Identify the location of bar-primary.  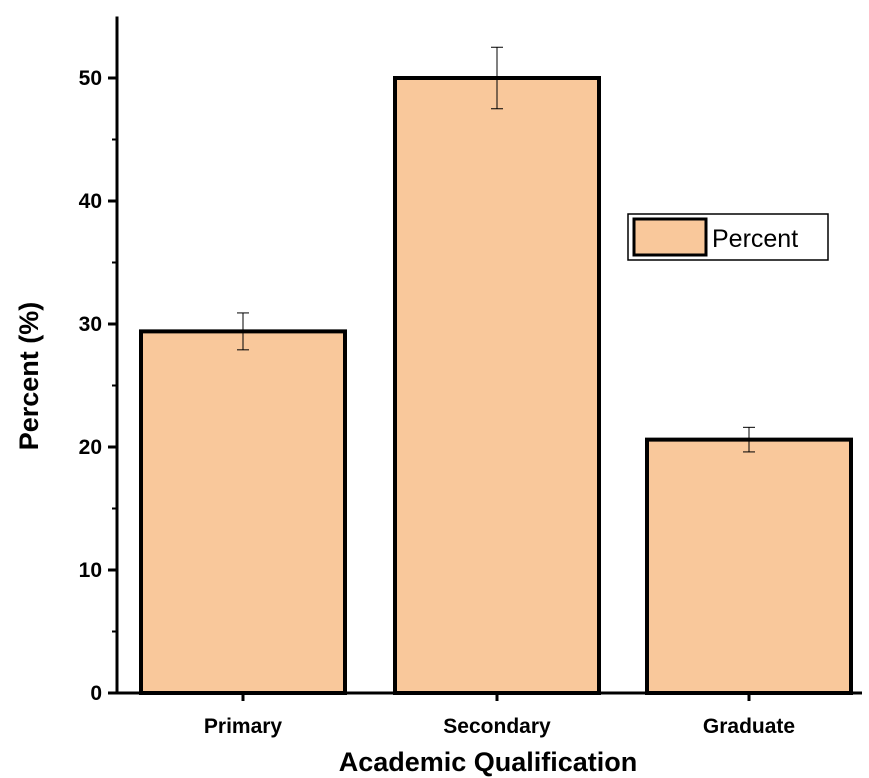
(243, 512).